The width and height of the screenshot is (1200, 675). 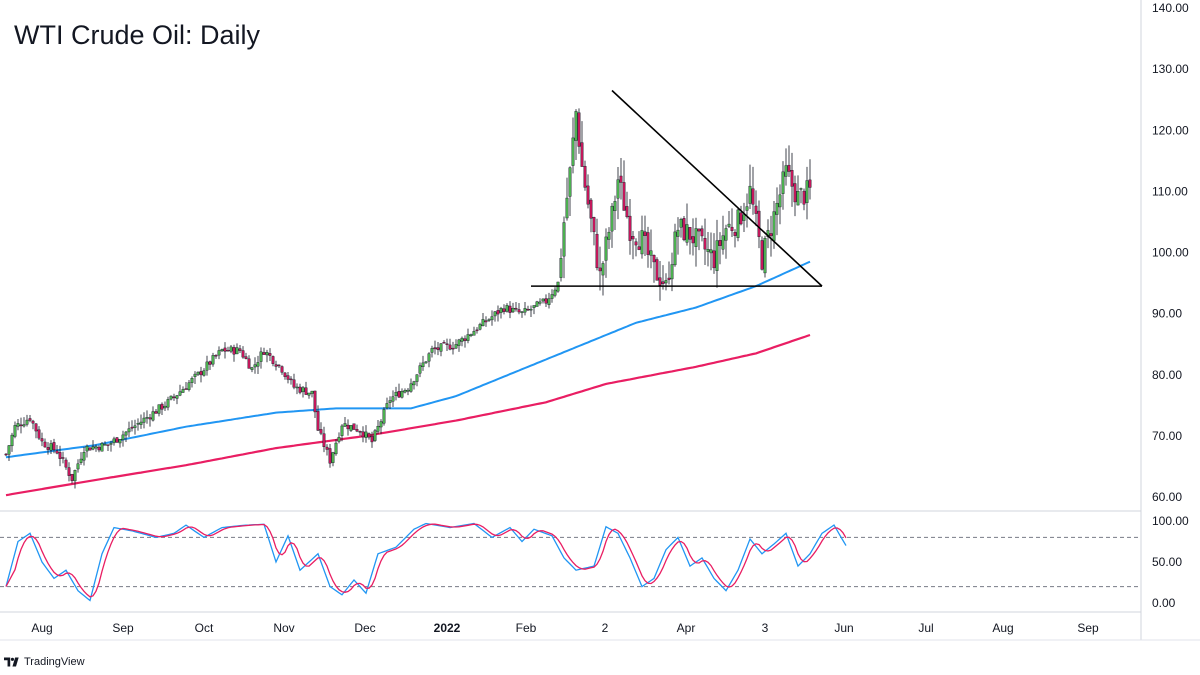 What do you see at coordinates (283, 628) in the screenshot?
I see `time-tick-label: Nov` at bounding box center [283, 628].